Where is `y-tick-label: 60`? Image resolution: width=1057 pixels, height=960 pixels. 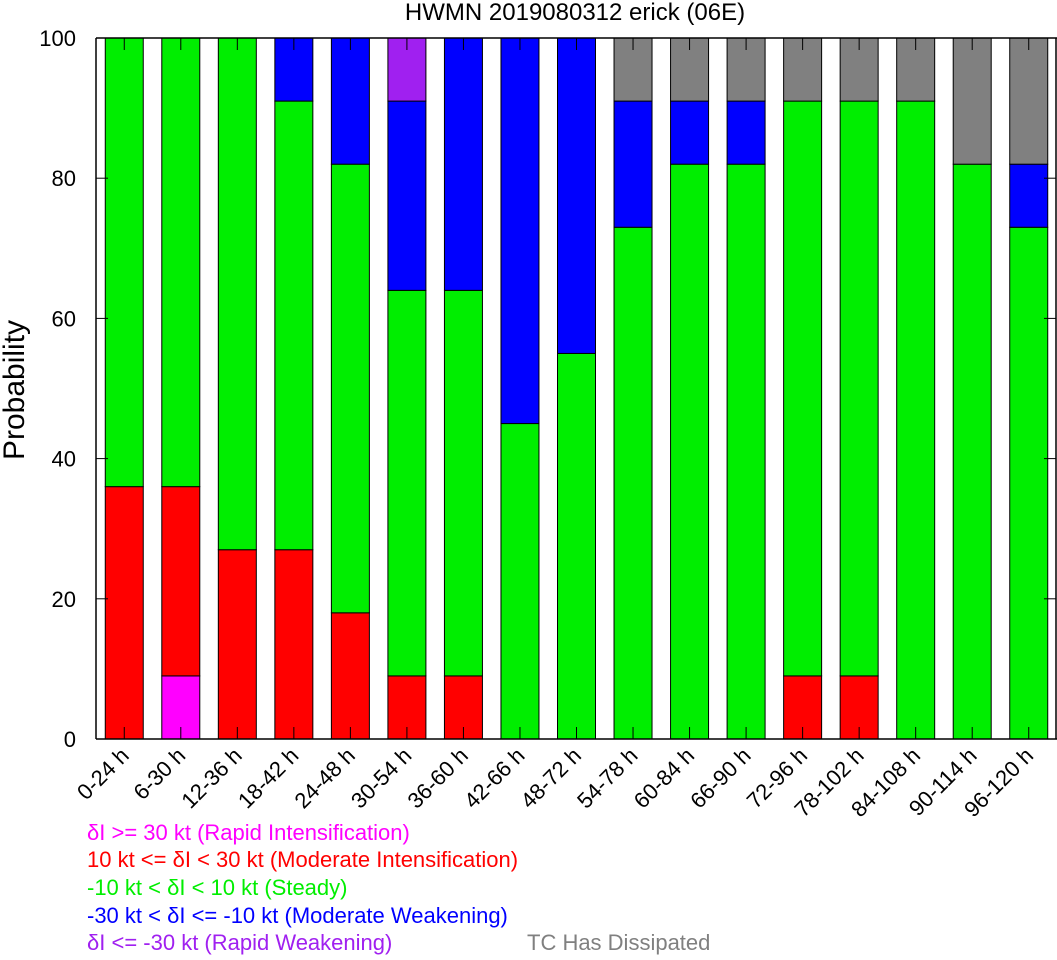
y-tick-label: 60 is located at coordinates (64, 318).